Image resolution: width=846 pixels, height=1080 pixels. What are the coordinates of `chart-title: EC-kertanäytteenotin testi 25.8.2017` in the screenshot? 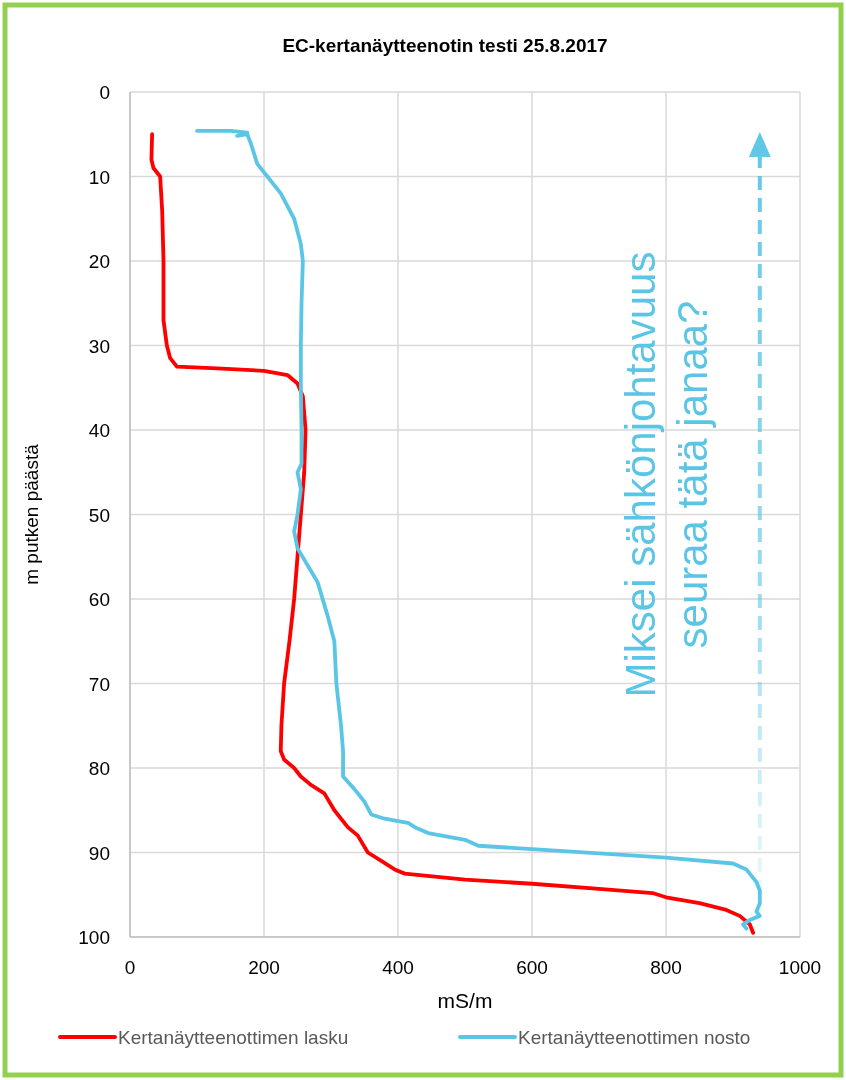 It's located at (445, 45).